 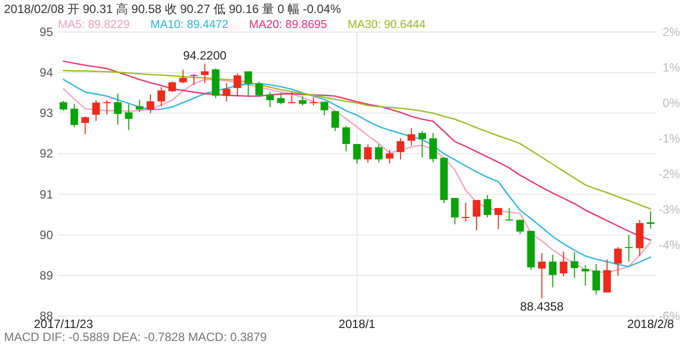 I want to click on y2-tick-label: 0%, so click(x=671, y=103).